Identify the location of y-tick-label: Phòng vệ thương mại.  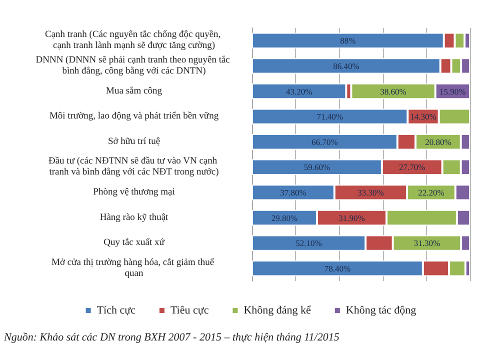
(134, 192).